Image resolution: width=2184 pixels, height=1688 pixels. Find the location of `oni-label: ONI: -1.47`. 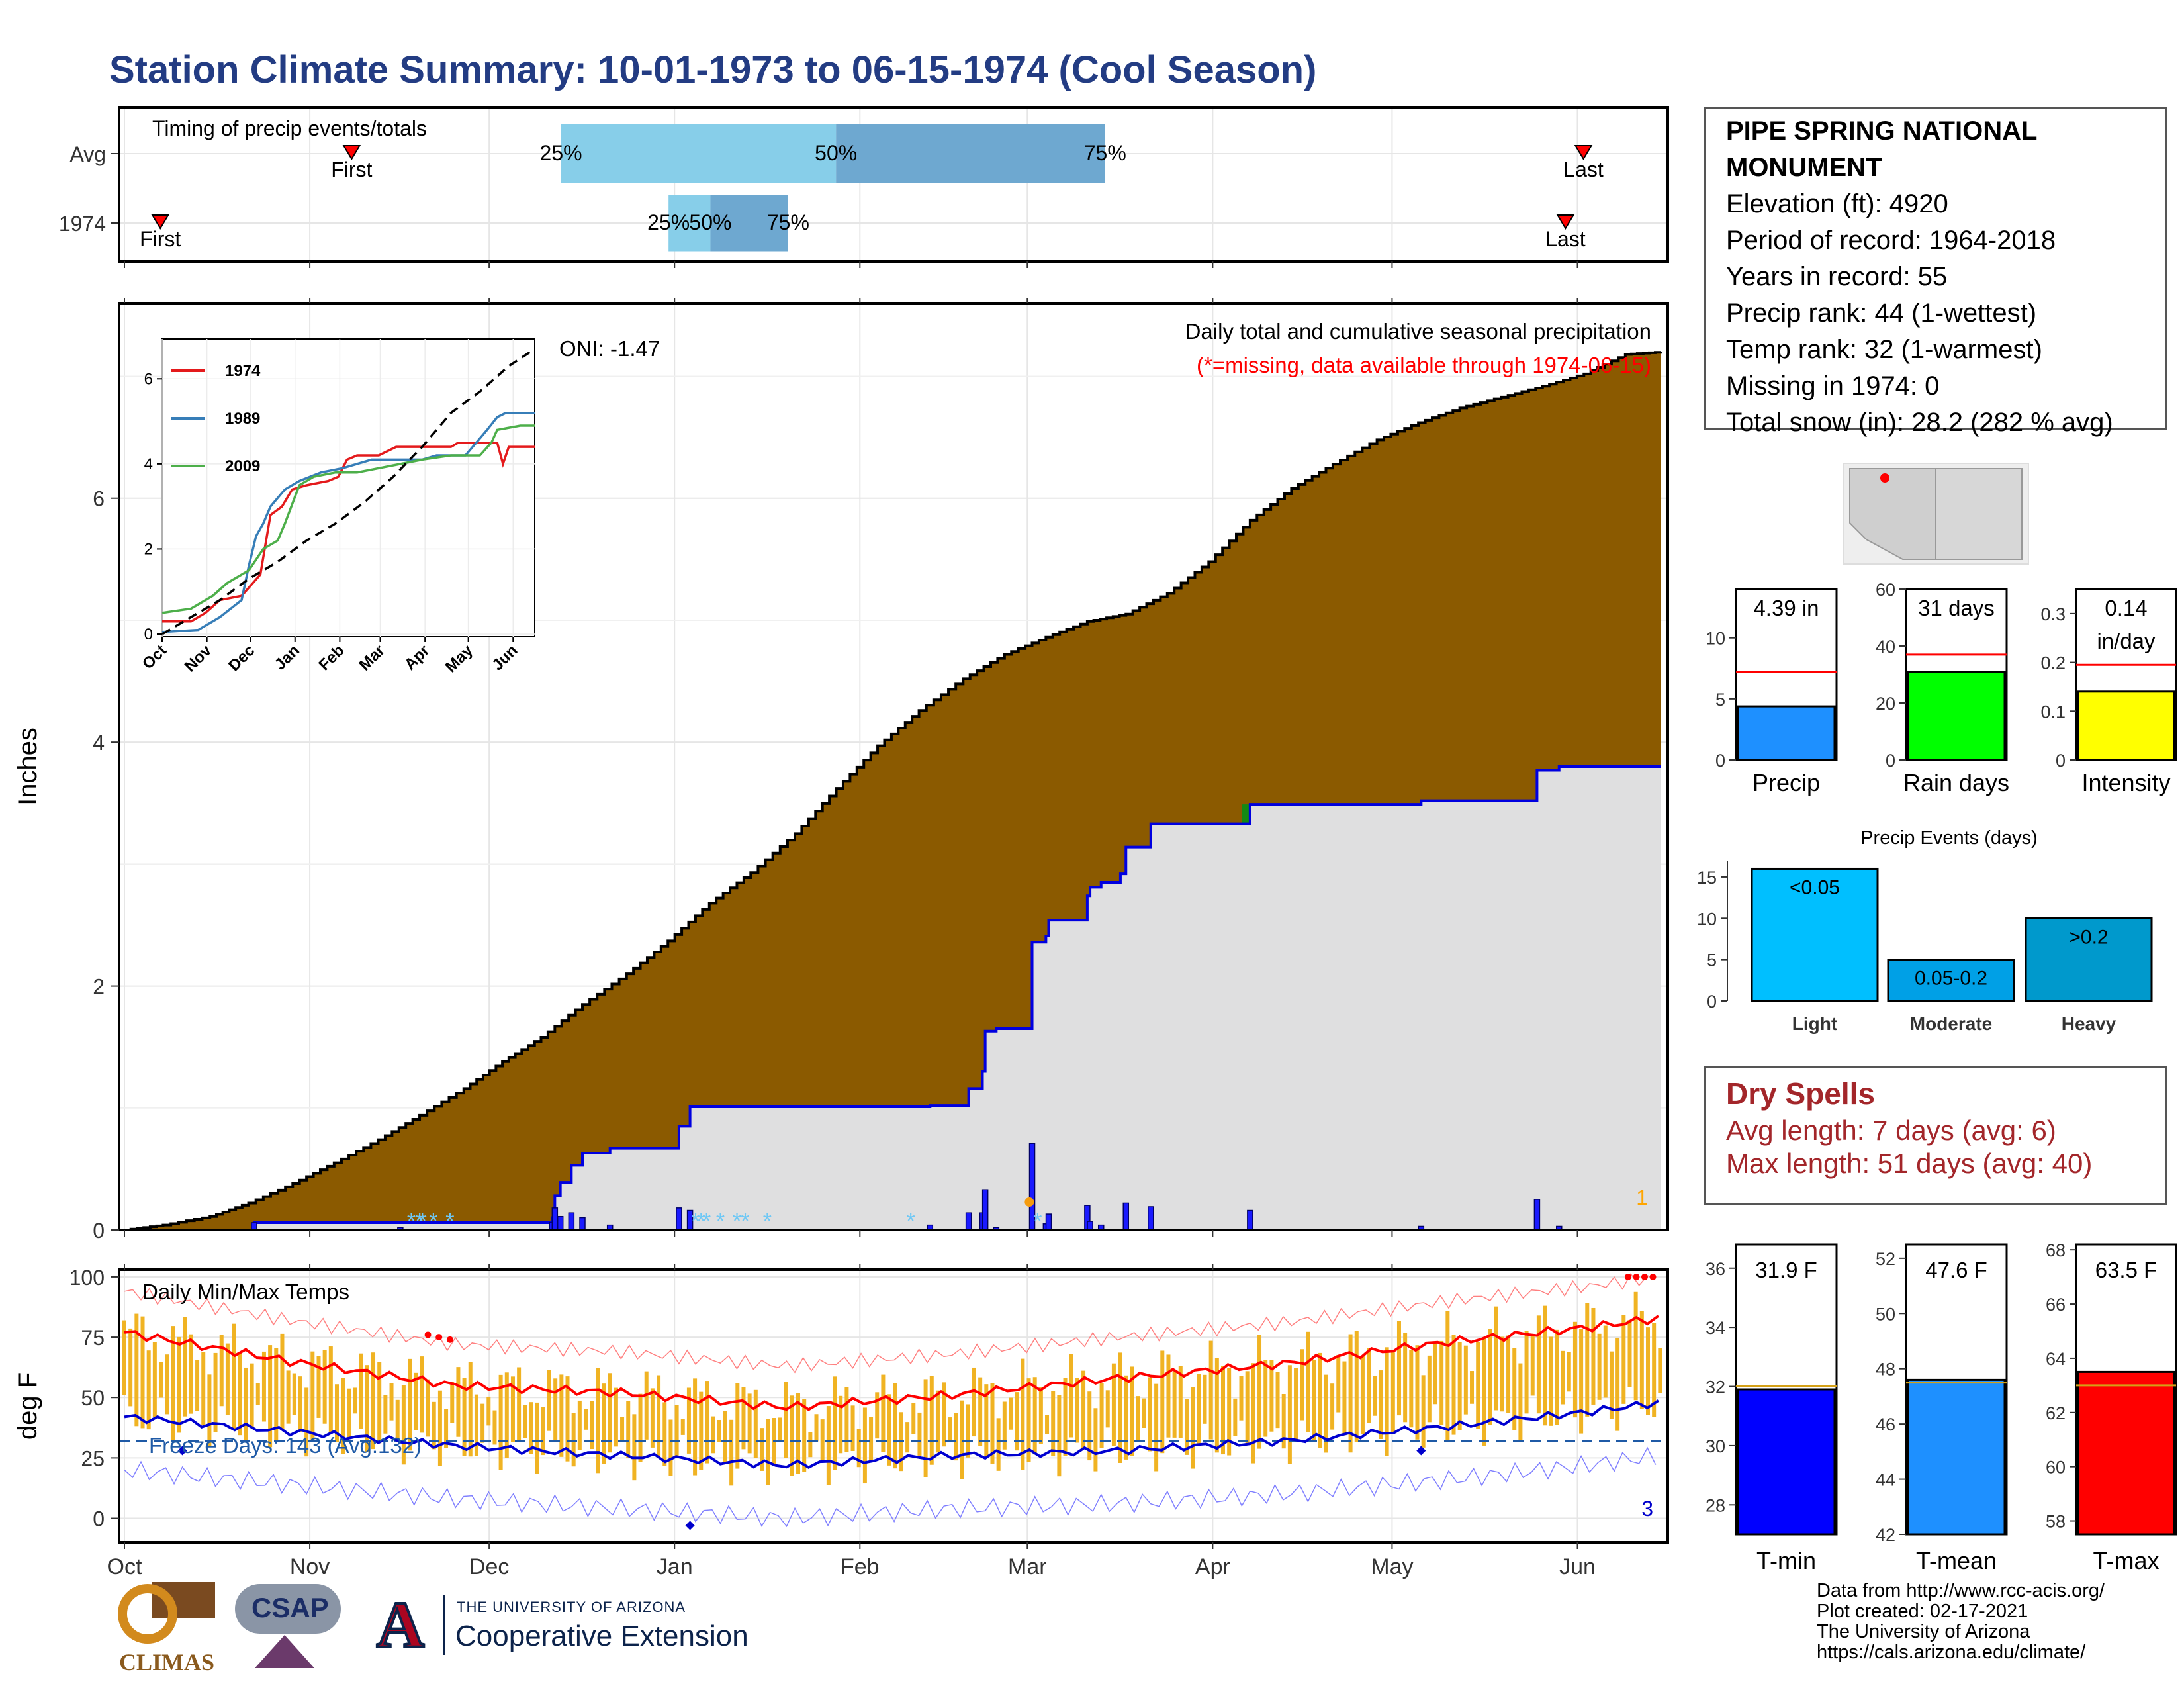

oni-label: ONI: -1.47 is located at coordinates (609, 348).